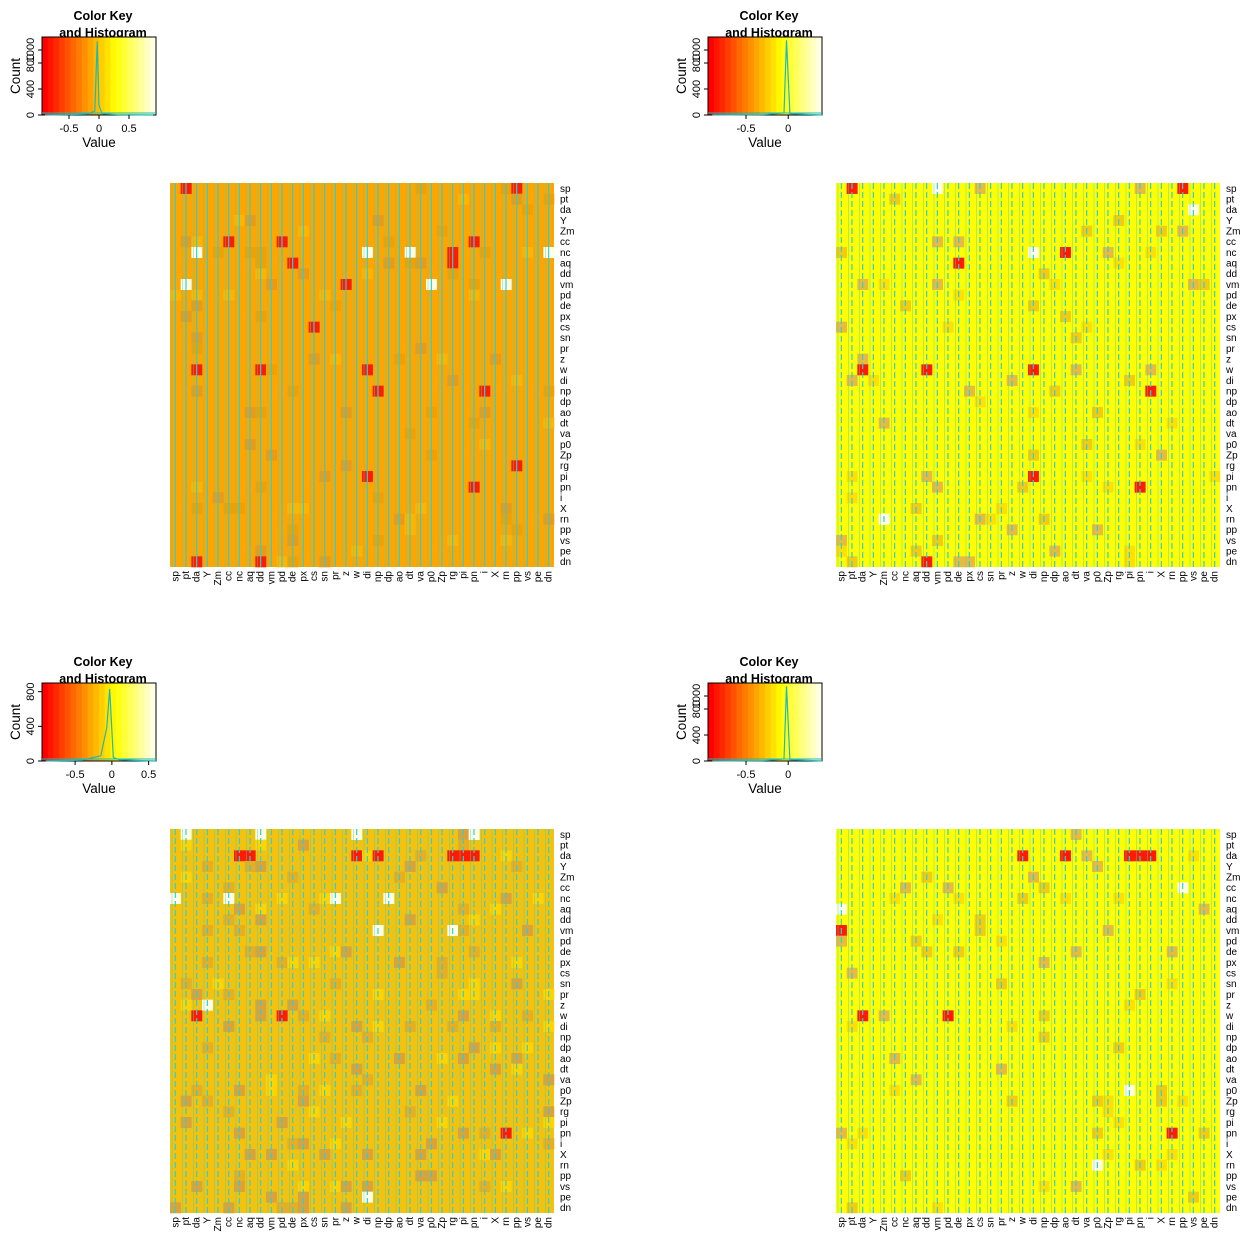 The height and width of the screenshot is (1242, 1249). Describe the element at coordinates (1140, 576) in the screenshot. I see `heatmap-col-label: pn` at that location.